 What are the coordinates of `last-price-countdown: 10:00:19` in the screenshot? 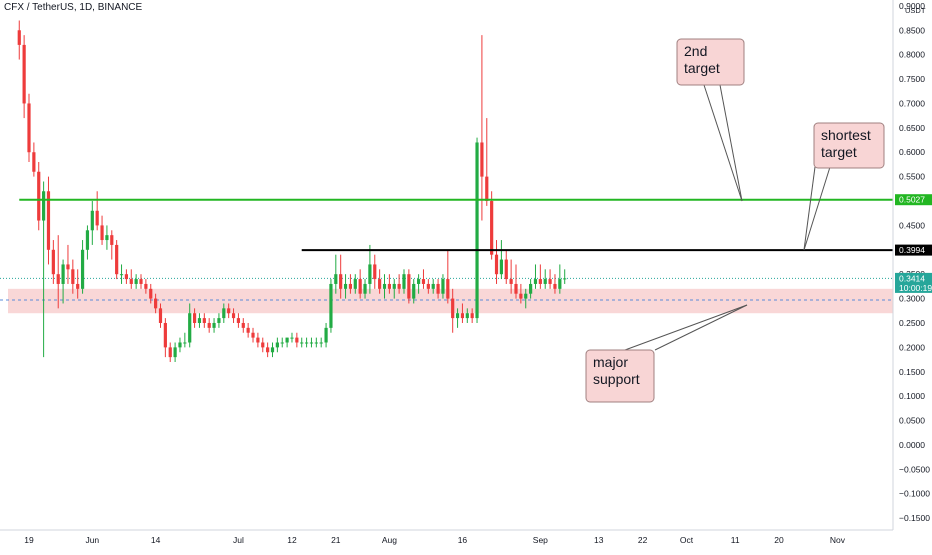 It's located at (915, 288).